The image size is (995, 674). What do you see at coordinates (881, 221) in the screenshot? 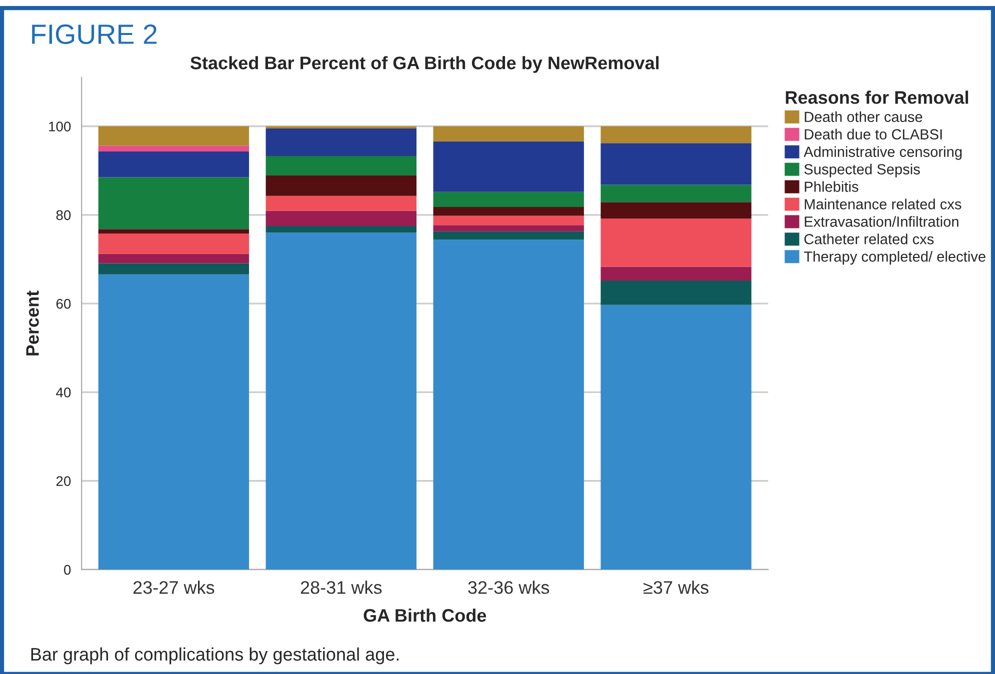
I see `legend-label: Extravasation/Infiltration` at bounding box center [881, 221].